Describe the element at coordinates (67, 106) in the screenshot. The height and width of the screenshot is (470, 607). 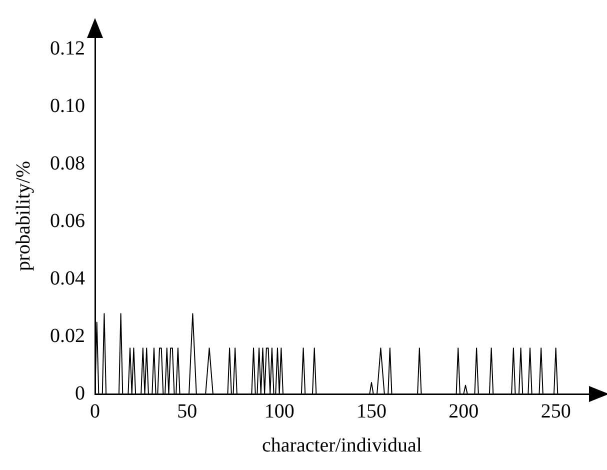
I see `y-tick-label: 0.10` at that location.